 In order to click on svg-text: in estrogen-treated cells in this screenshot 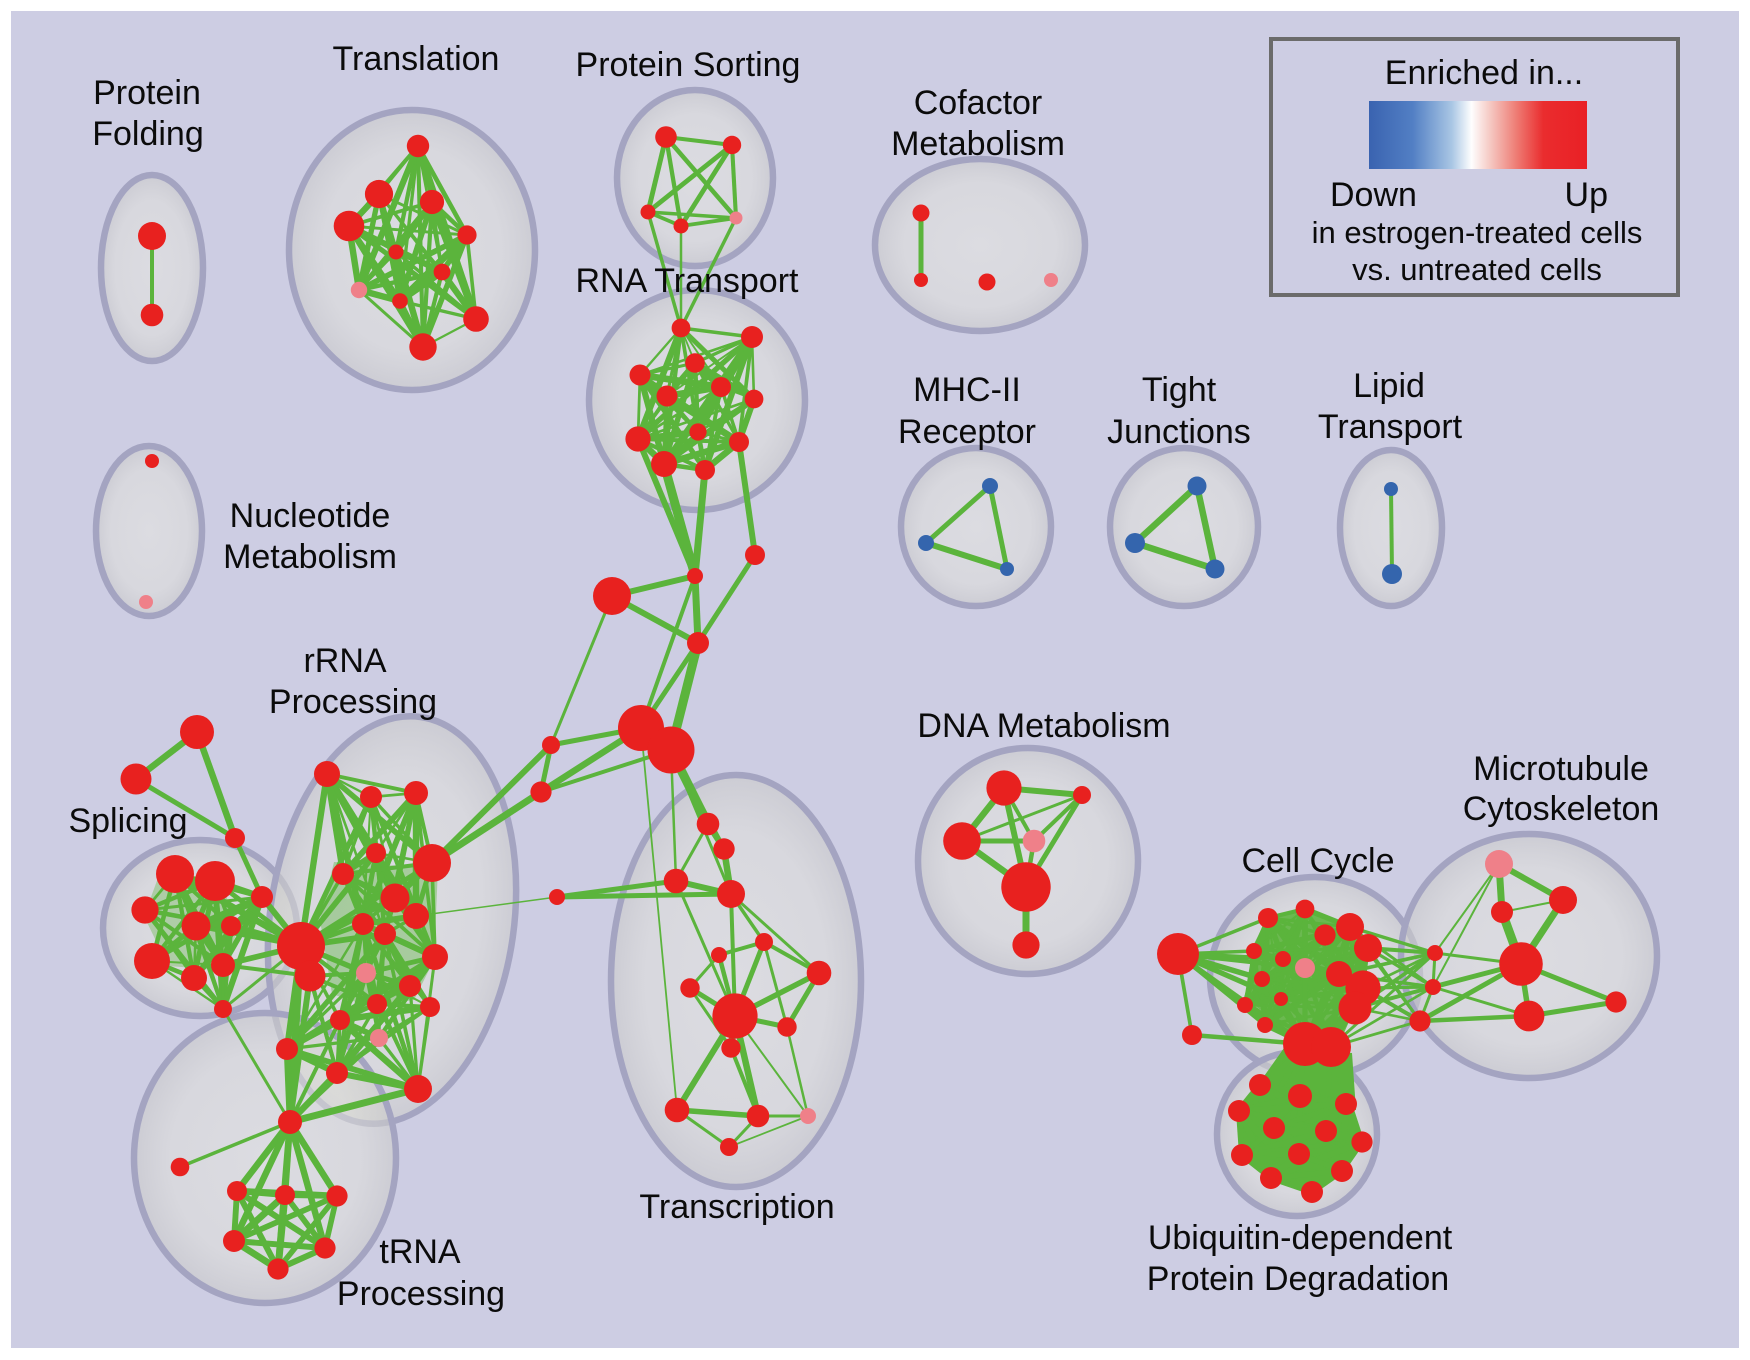, I will do `click(1477, 232)`.